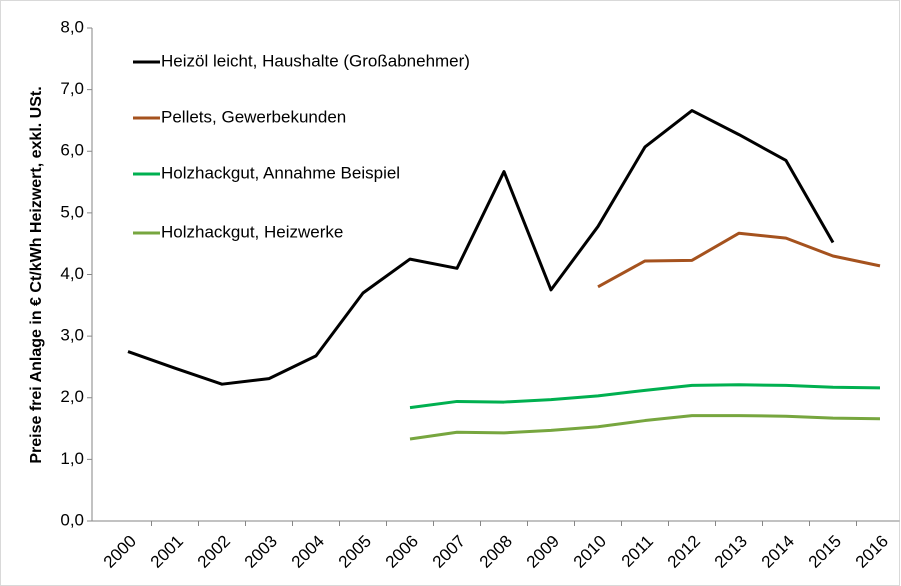 Image resolution: width=901 pixels, height=586 pixels. Describe the element at coordinates (253, 116) in the screenshot. I see `legend-label: Pellets, Gewerbekunden` at that location.